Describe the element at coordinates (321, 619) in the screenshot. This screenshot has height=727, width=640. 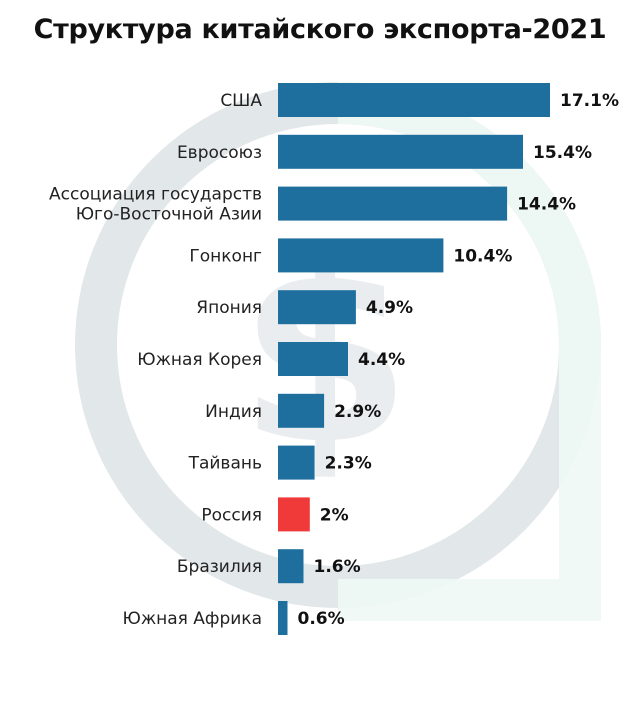
I see `value-label: 0.6%` at that location.